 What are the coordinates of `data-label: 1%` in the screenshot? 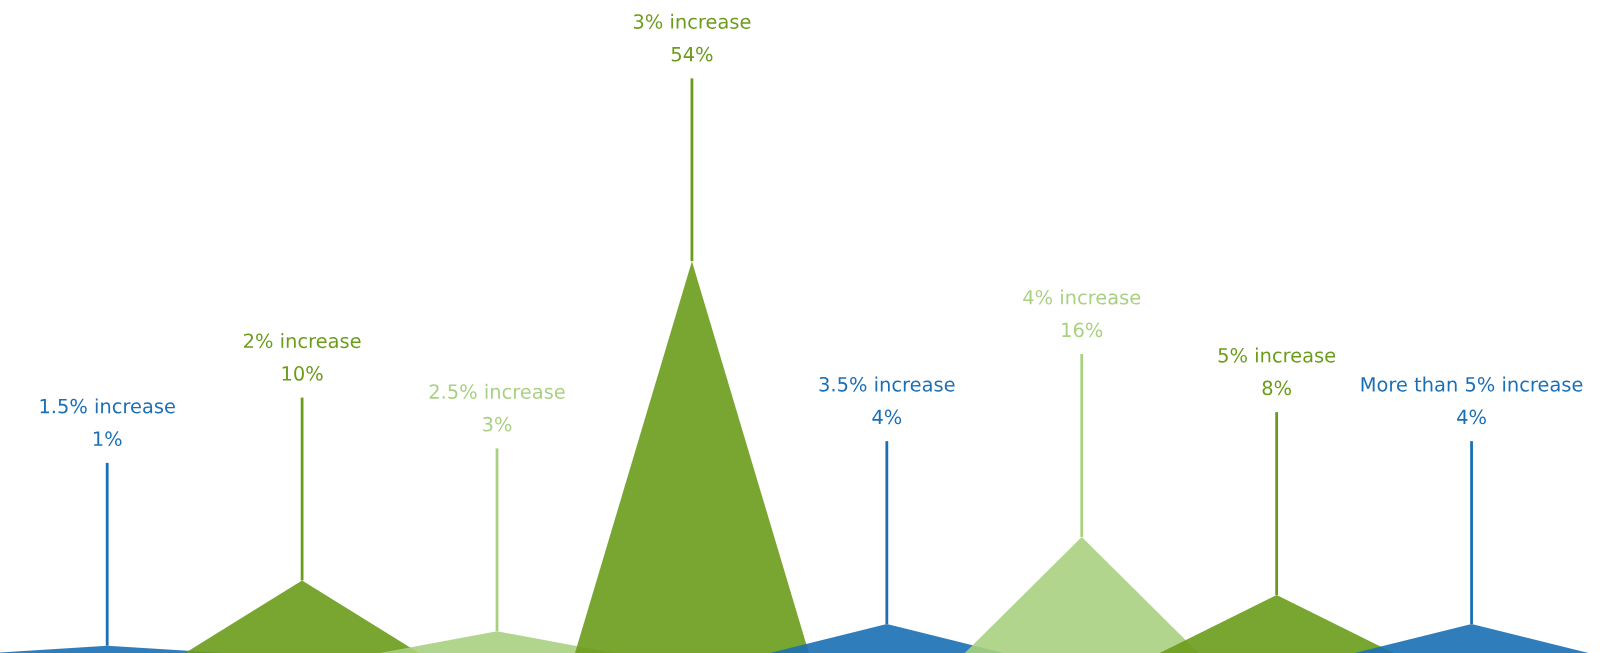 It's located at (107, 439).